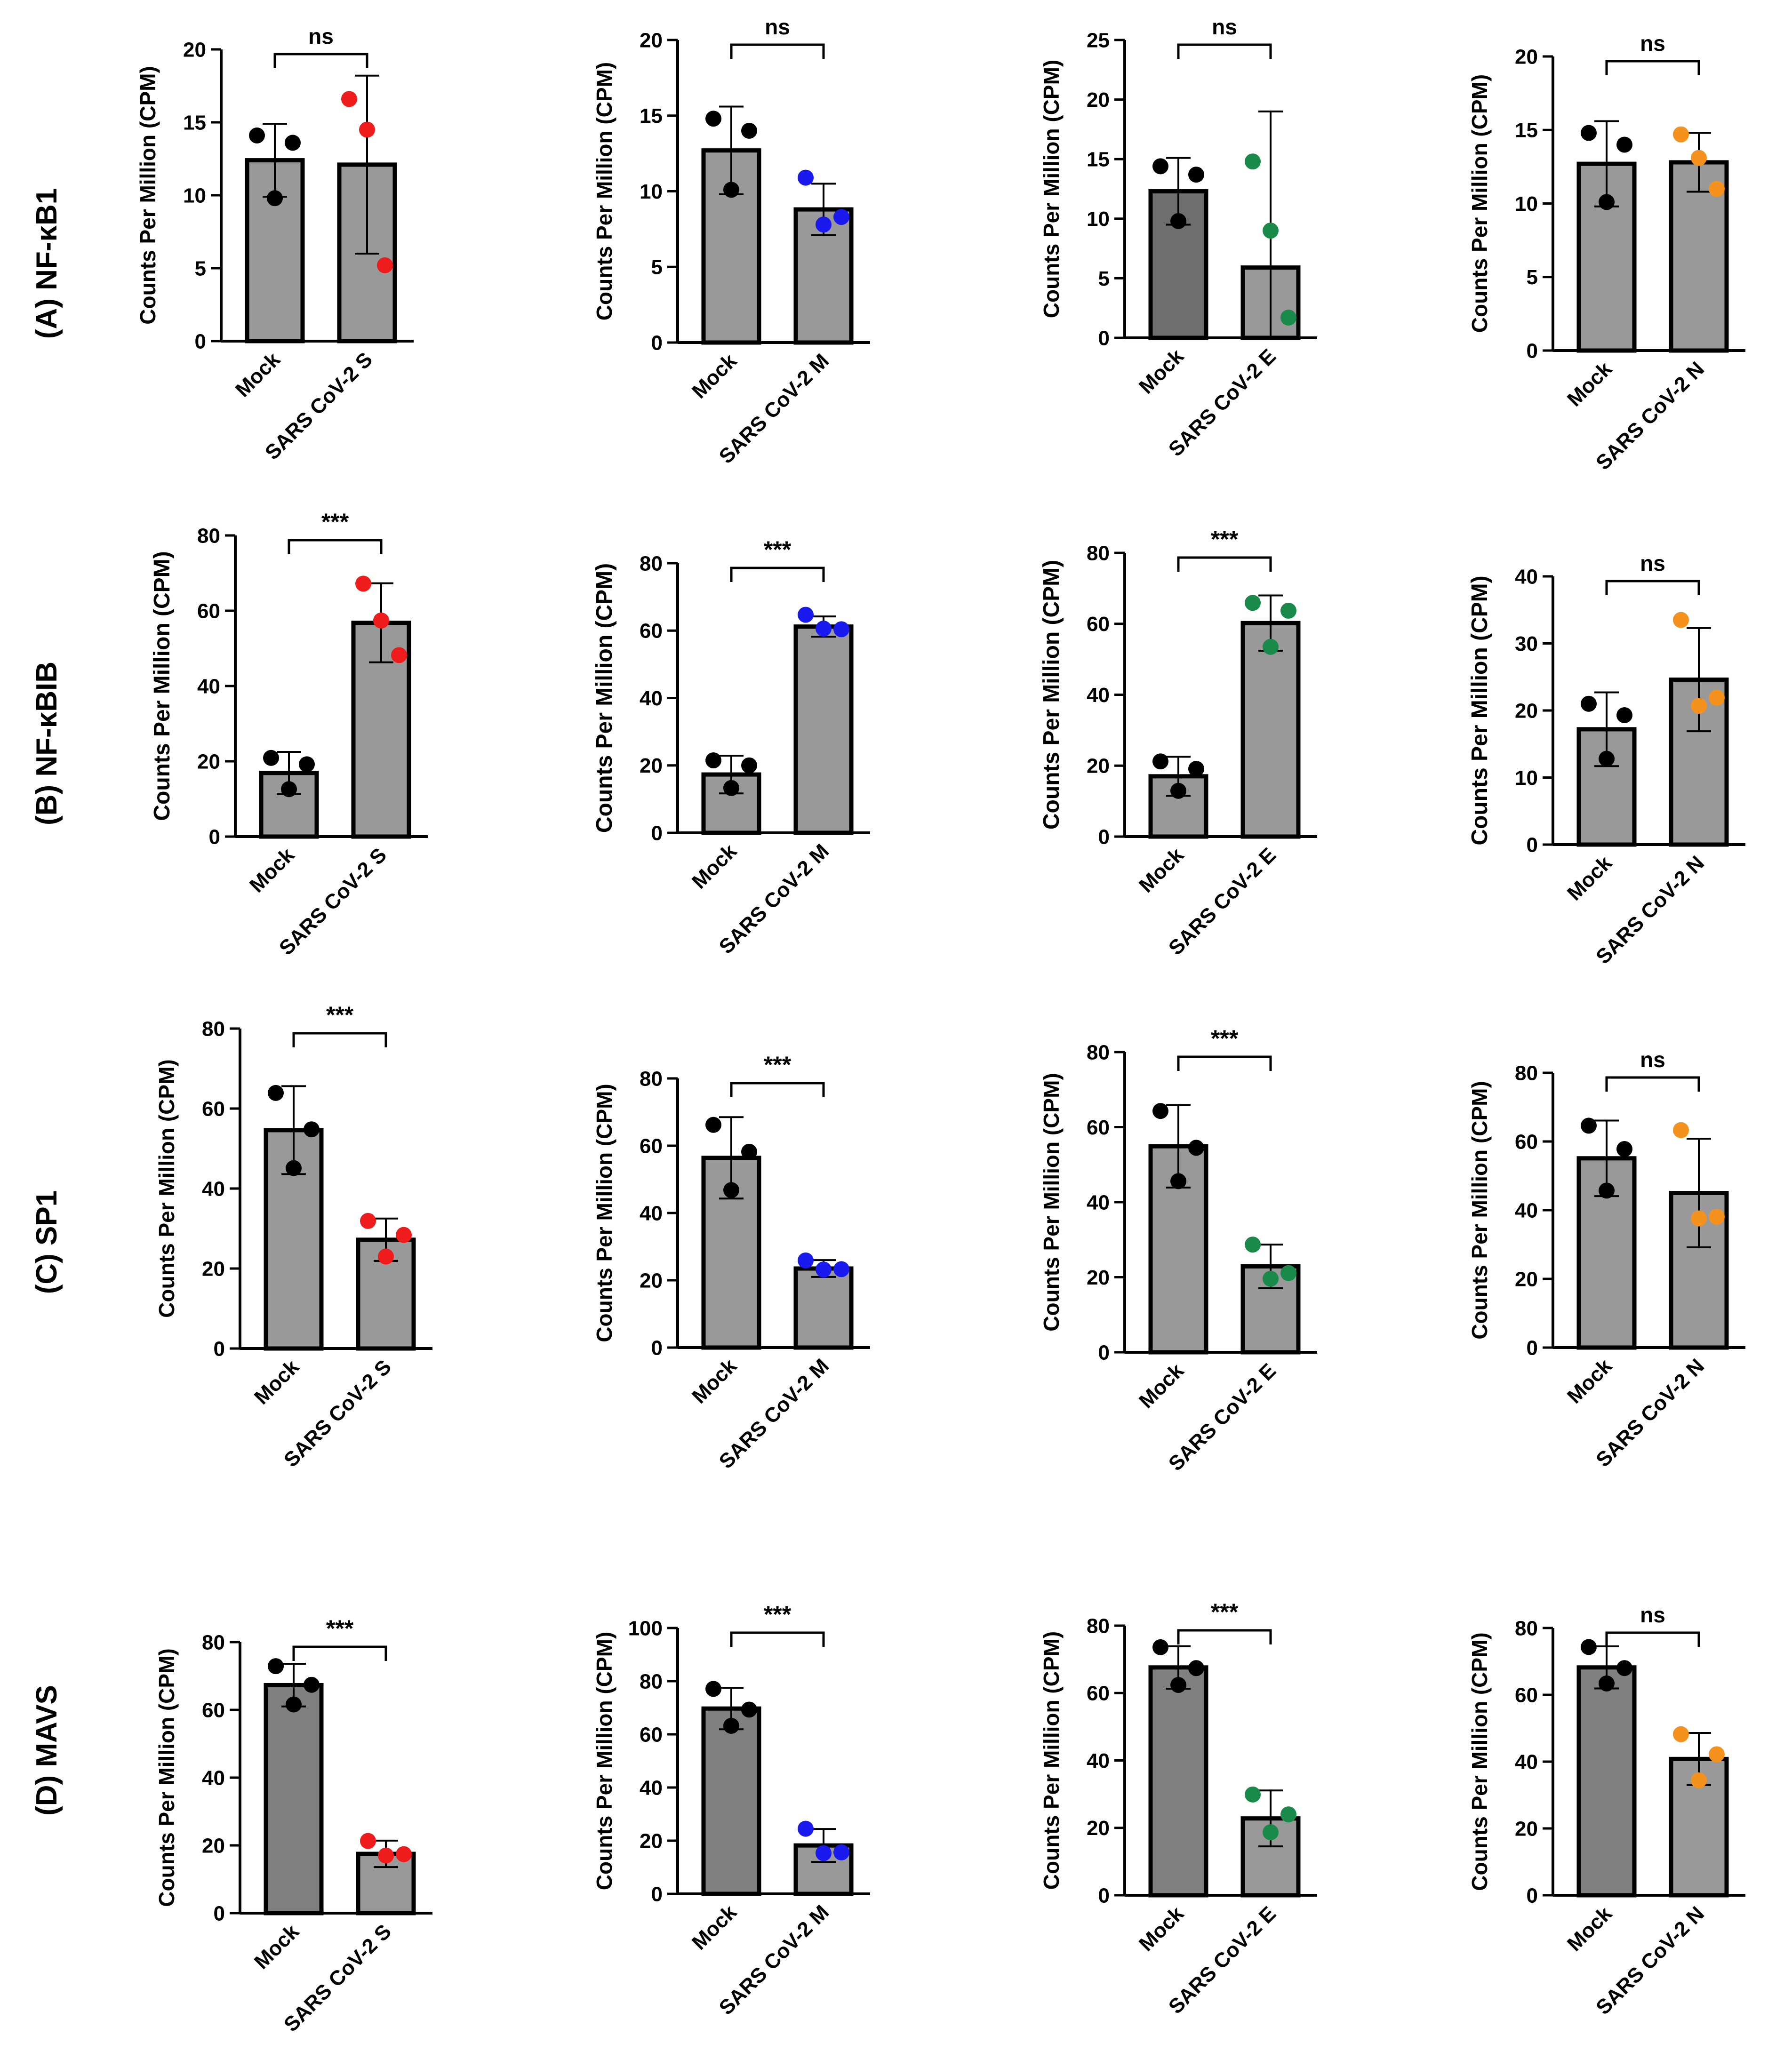  I want to click on row-label-C: (C) SP1, so click(47, 1242).